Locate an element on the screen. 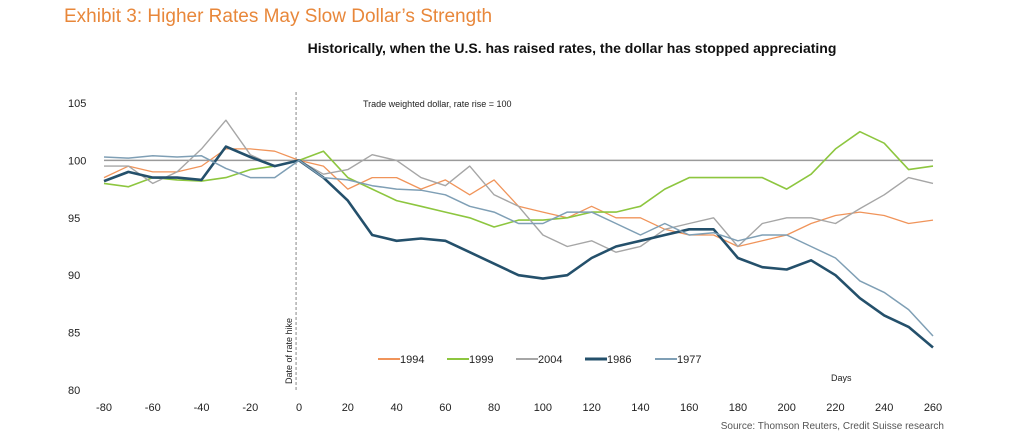  x-tick-label: 160 is located at coordinates (689, 408).